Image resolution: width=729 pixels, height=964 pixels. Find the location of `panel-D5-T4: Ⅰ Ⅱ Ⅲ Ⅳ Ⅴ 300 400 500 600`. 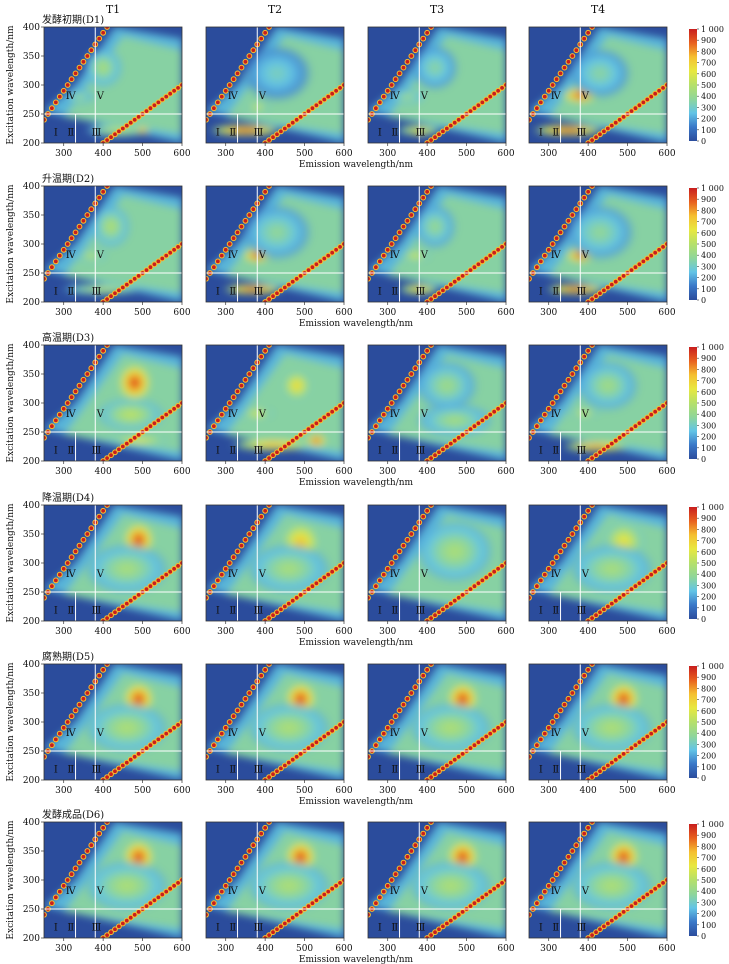

panel-D5-T4: Ⅰ Ⅱ Ⅲ Ⅳ Ⅴ 300 400 500 600 is located at coordinates (602, 729).